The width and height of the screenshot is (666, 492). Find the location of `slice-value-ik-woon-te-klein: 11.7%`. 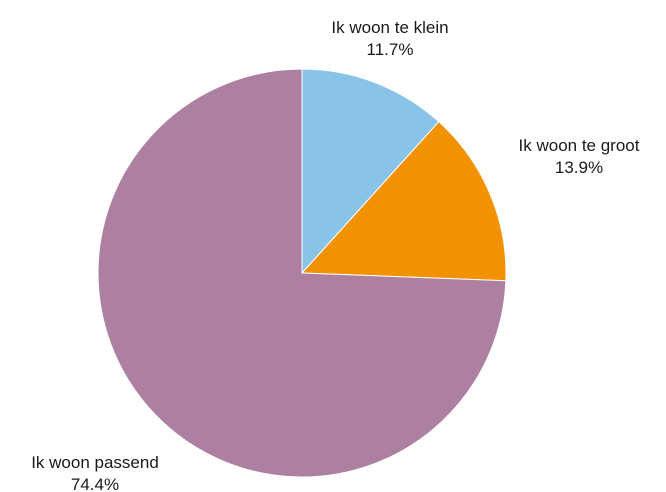

slice-value-ik-woon-te-klein: 11.7% is located at coordinates (390, 49).